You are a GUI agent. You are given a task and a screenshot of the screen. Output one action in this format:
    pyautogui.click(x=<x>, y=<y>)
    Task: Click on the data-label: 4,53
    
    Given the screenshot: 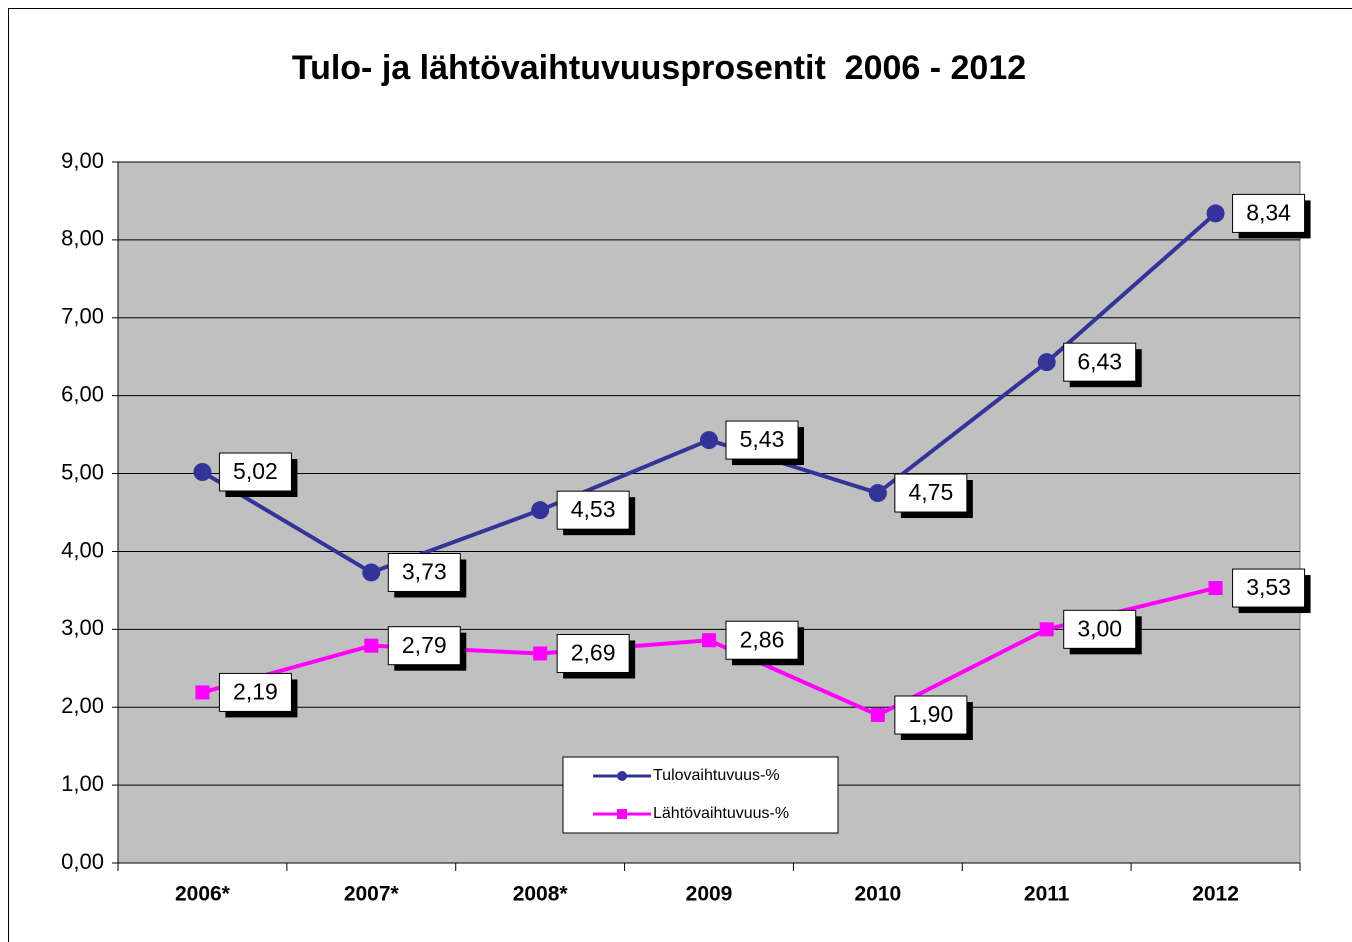 What is the action you would take?
    pyautogui.click(x=593, y=509)
    